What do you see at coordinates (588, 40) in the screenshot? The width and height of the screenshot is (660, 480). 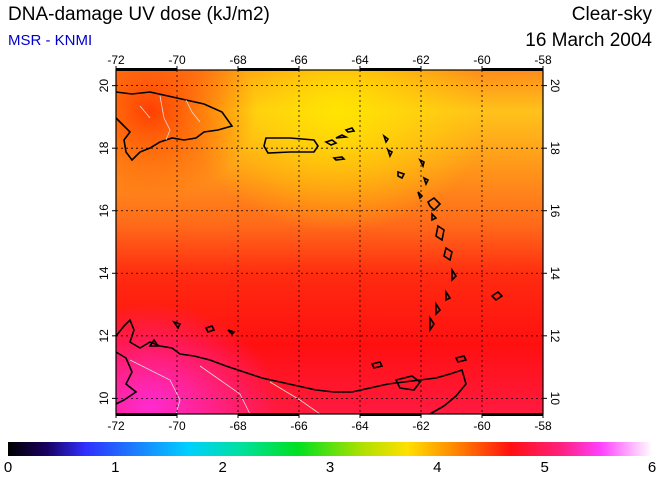 I see `date-label: 16 March 2004` at bounding box center [588, 40].